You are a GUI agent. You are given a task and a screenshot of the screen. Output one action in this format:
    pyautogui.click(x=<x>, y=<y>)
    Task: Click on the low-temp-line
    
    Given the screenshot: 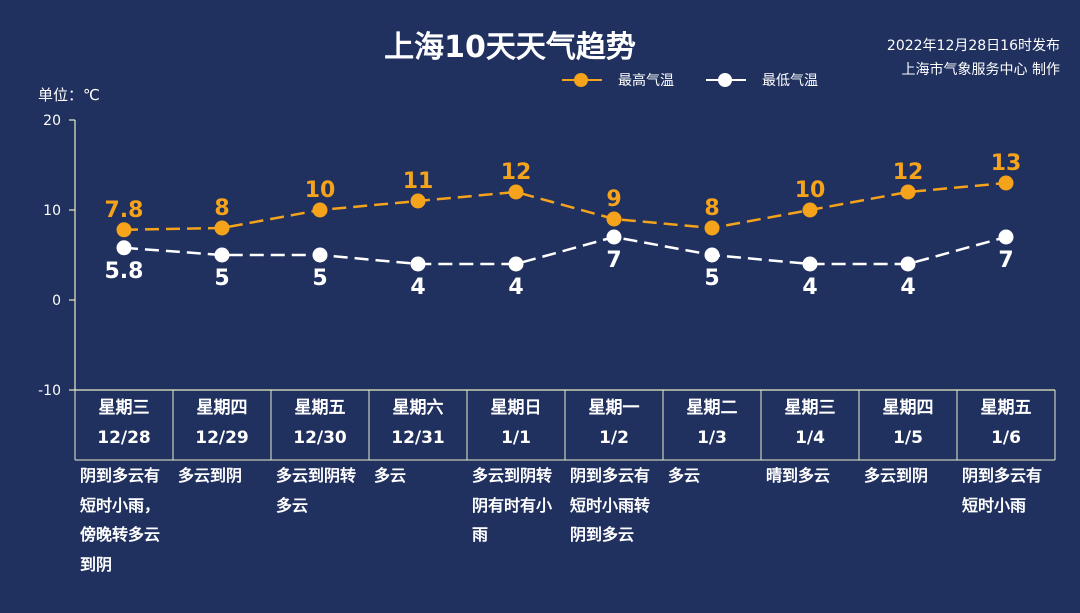 What is the action you would take?
    pyautogui.click(x=565, y=250)
    